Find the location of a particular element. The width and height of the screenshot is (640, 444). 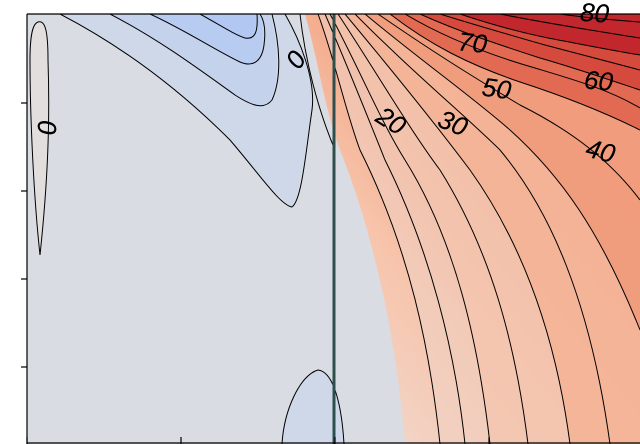

contour-label-50-halo: 50 is located at coordinates (496, 89).